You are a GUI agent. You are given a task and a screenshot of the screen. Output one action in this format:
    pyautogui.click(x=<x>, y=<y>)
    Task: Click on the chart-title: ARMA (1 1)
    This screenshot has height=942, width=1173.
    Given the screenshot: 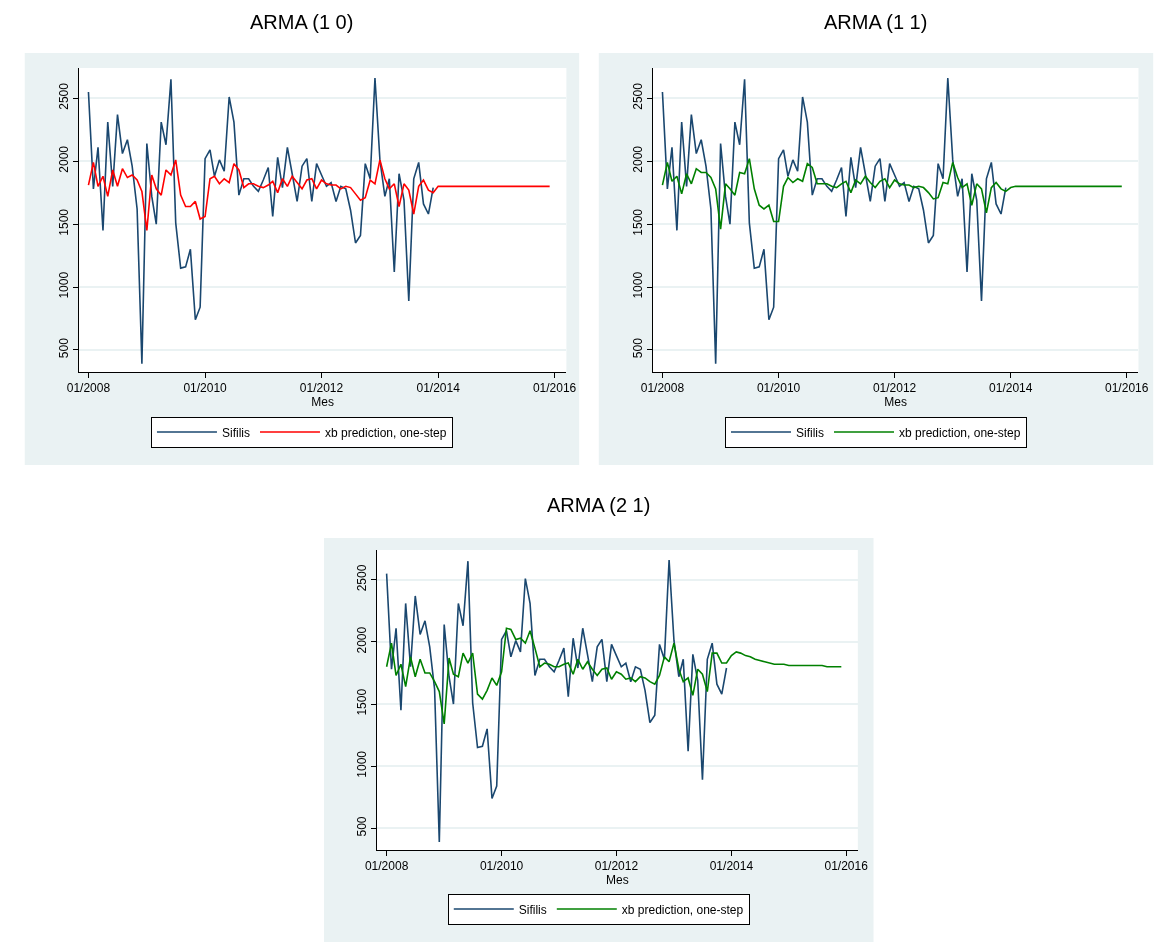 What is the action you would take?
    pyautogui.click(x=876, y=22)
    